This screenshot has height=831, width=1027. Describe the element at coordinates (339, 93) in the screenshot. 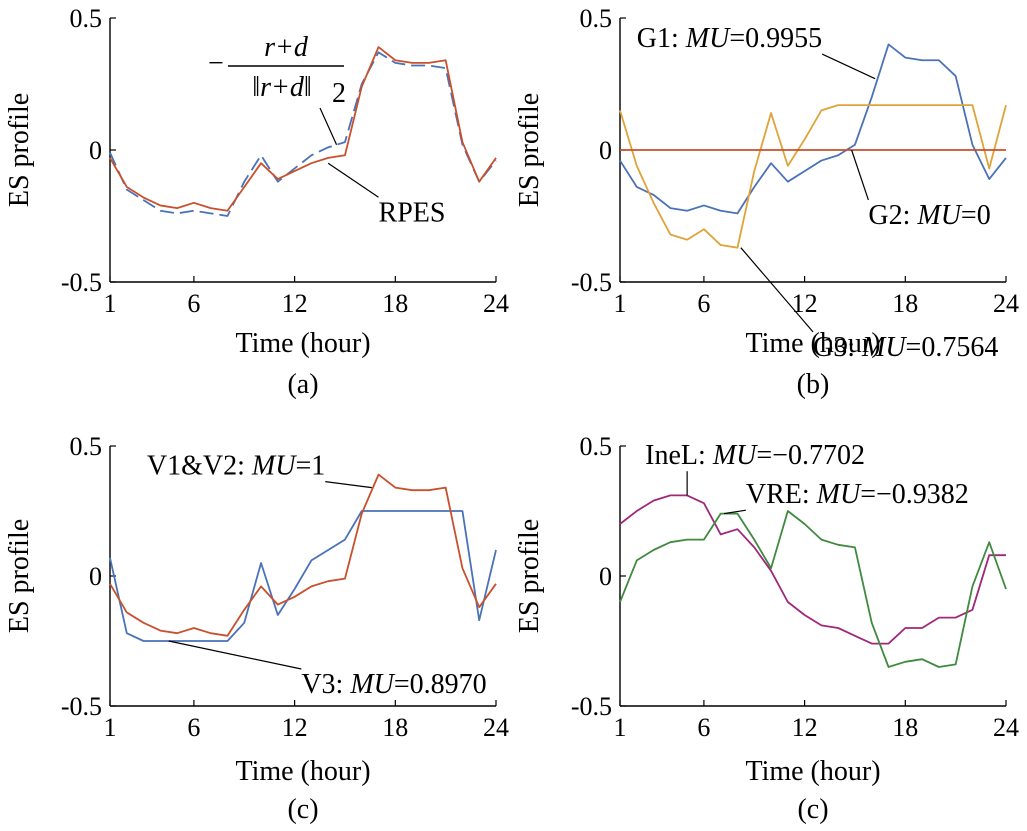

I see `formula-subscript: 2` at that location.